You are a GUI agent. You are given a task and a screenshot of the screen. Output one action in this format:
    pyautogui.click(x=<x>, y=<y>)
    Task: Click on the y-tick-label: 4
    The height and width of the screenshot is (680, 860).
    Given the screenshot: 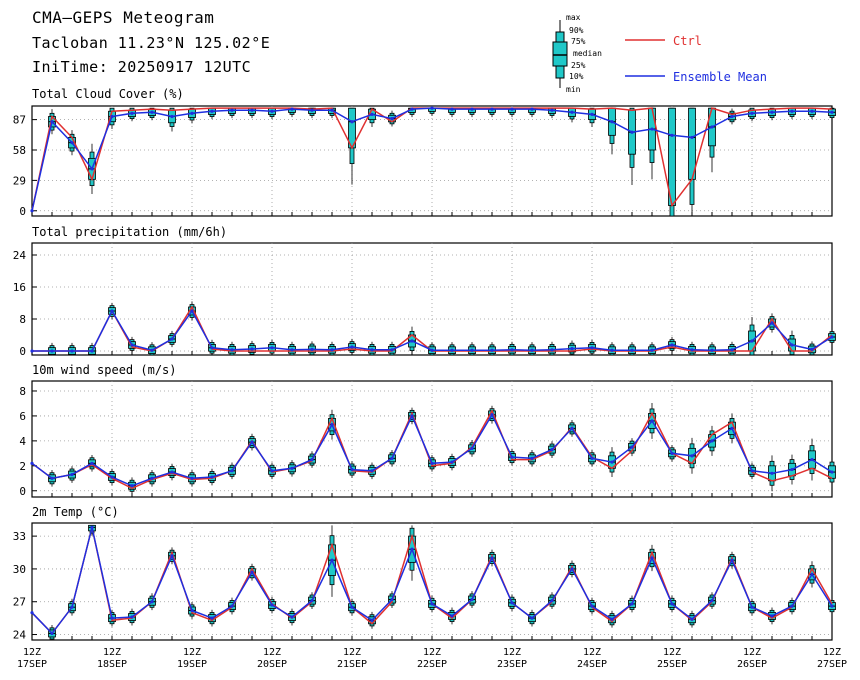 What is the action you would take?
    pyautogui.click(x=22, y=441)
    